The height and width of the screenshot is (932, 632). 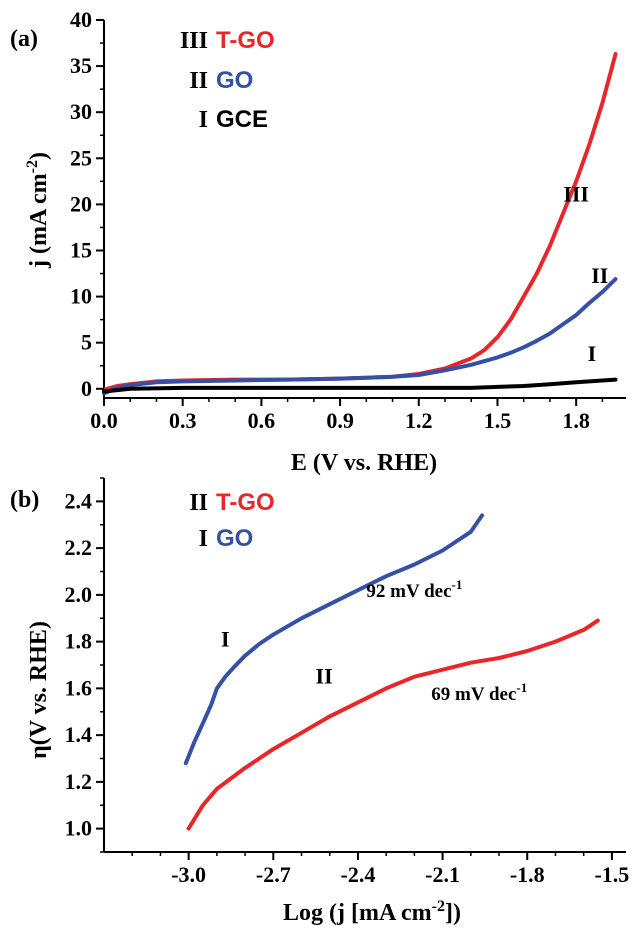 I want to click on y-axis-title-a-main: j (mA cm, so click(x=39, y=221).